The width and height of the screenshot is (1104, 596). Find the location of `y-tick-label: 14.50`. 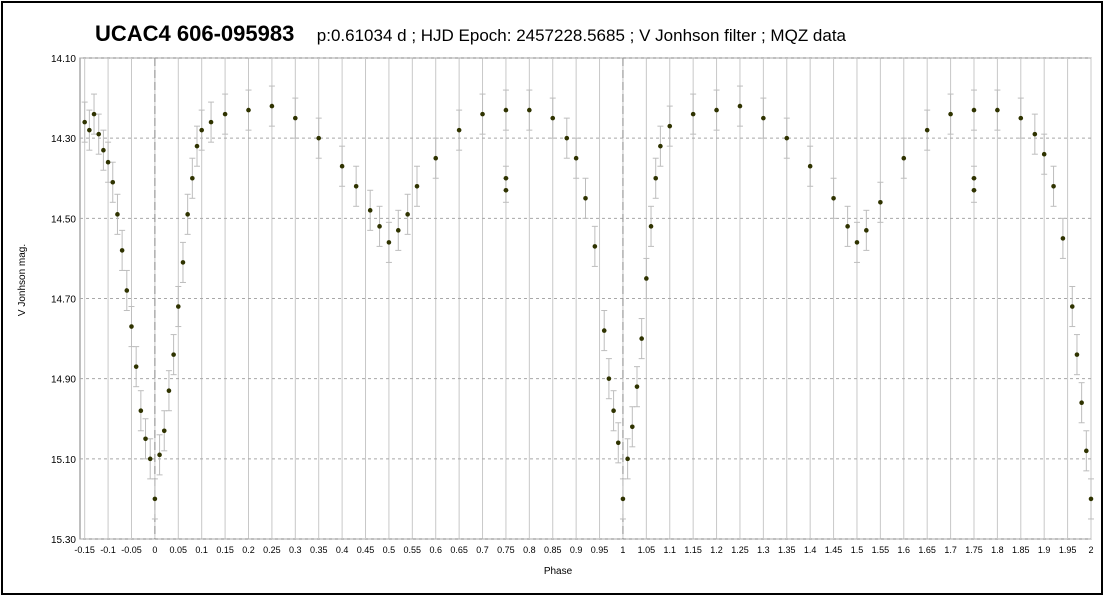

y-tick-label: 14.50 is located at coordinates (63, 219).